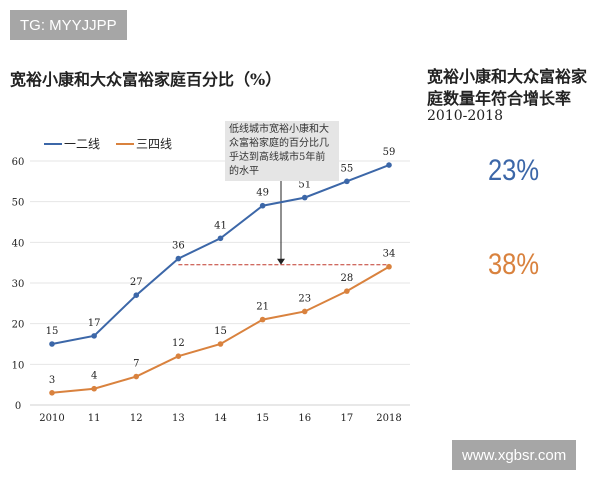 This screenshot has height=480, width=600. Describe the element at coordinates (514, 170) in the screenshot. I see `growth-rate-tier12: 23%` at that location.